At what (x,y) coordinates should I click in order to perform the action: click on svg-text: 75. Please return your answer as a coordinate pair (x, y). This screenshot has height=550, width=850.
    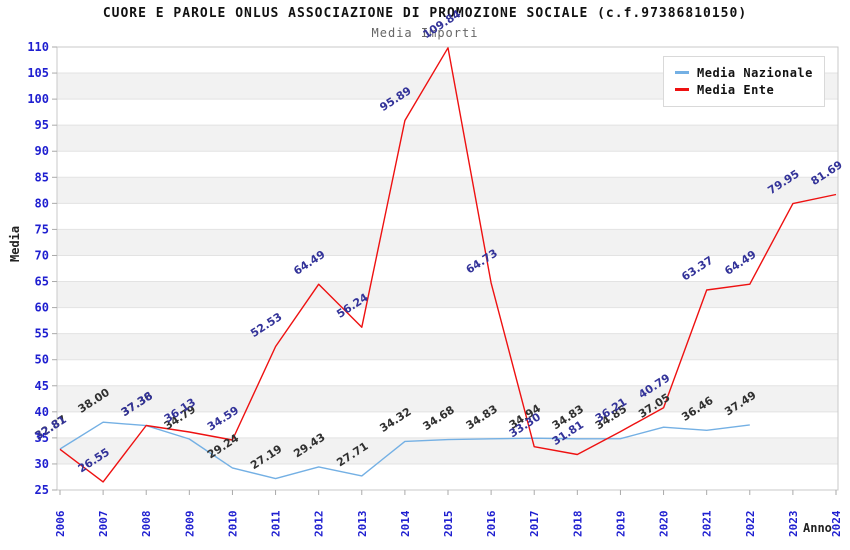
    Looking at the image, I should click on (42, 229).